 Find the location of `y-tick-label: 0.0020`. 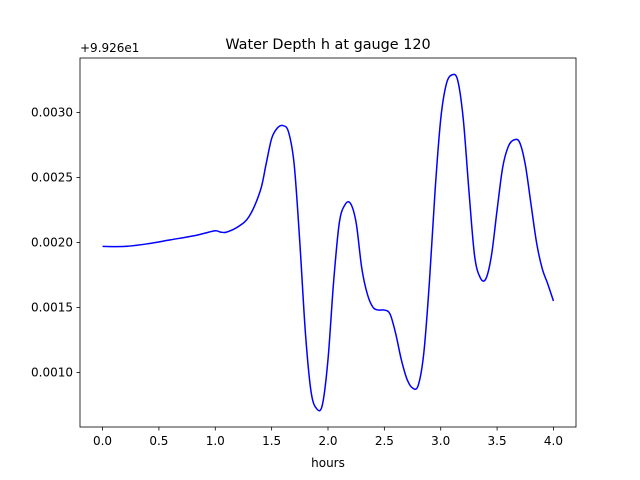

y-tick-label: 0.0020 is located at coordinates (52, 243).